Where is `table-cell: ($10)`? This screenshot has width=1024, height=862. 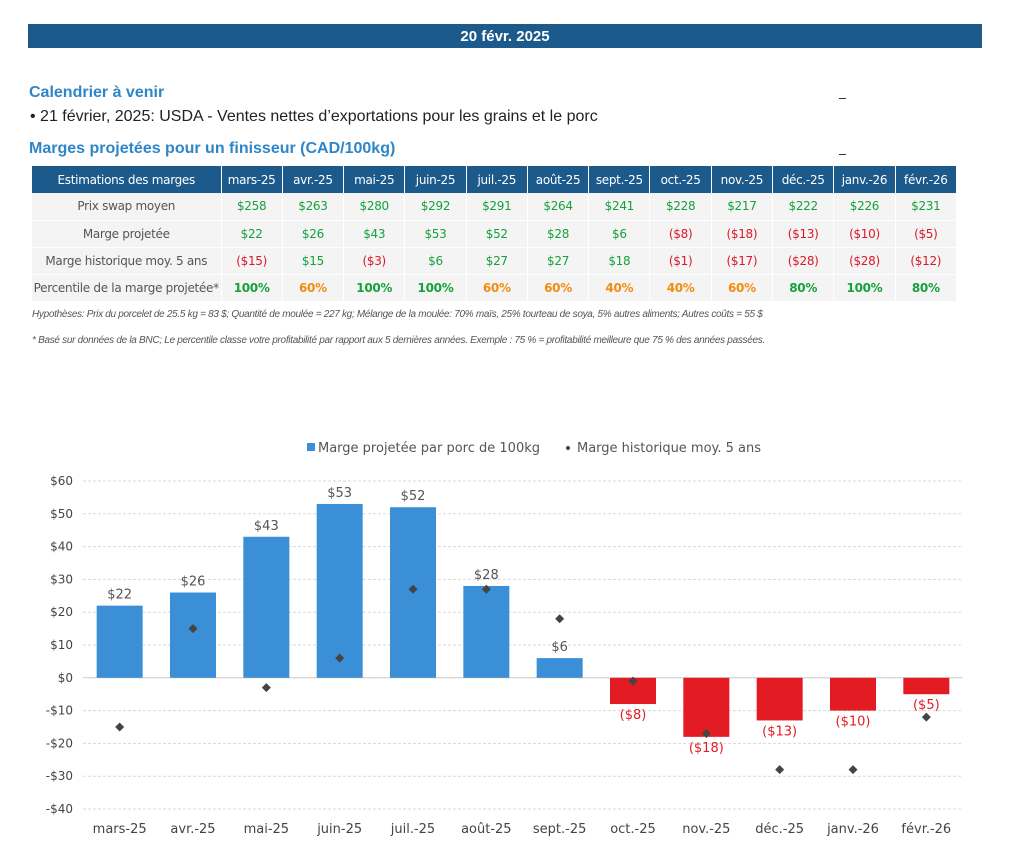
table-cell: ($10) is located at coordinates (864, 234).